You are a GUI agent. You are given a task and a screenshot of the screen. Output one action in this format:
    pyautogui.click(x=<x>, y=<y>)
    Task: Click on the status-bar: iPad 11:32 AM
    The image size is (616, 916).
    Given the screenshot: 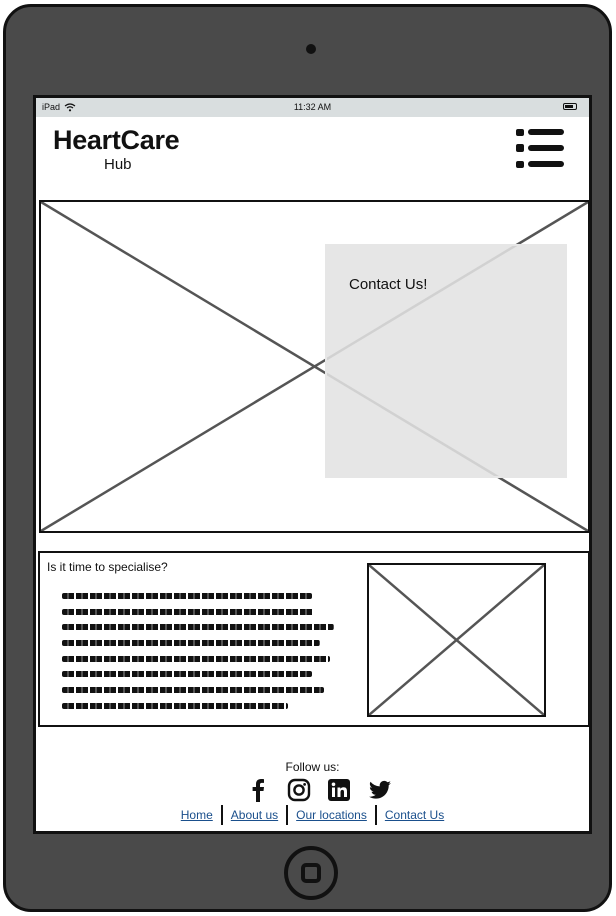 What is the action you would take?
    pyautogui.click(x=312, y=107)
    